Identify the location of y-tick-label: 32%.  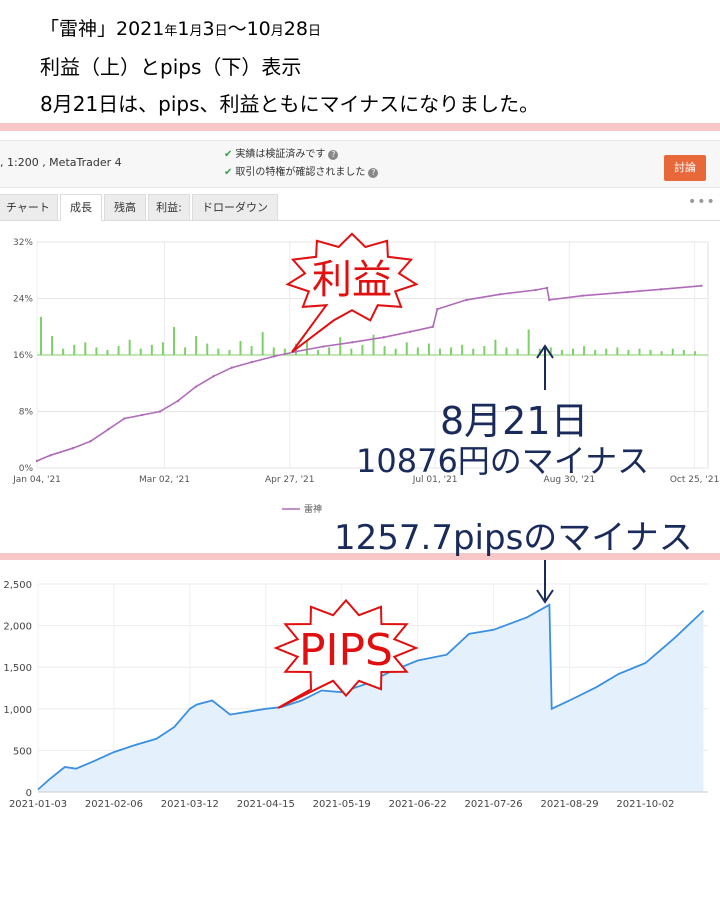
(23, 243).